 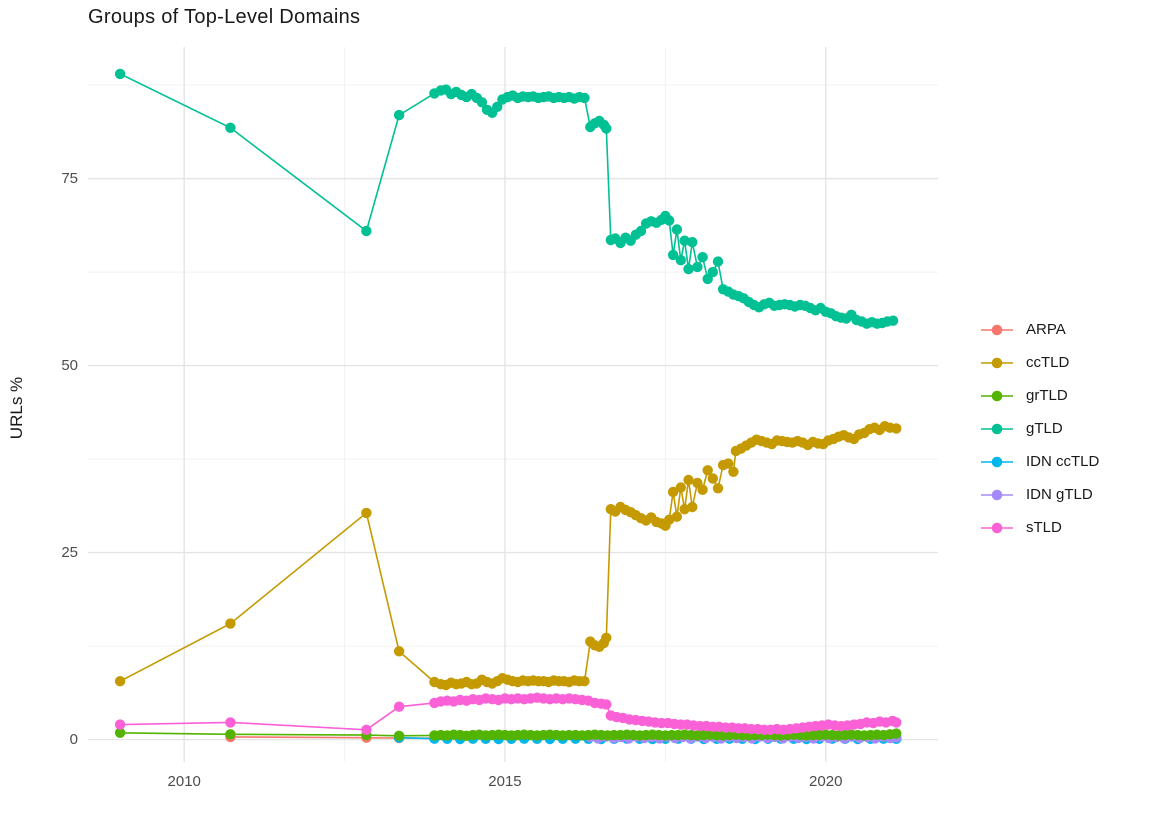 I want to click on legend-item-label: IDN ccTLD, so click(x=1063, y=461).